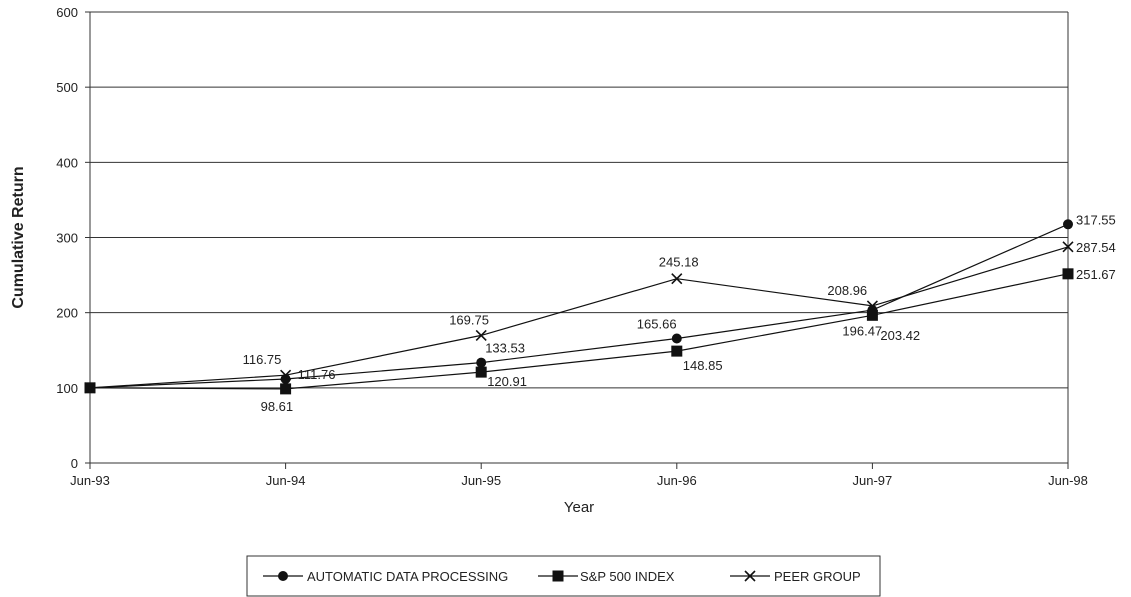 The width and height of the screenshot is (1131, 597). What do you see at coordinates (469, 319) in the screenshot?
I see `data-label: 169.75` at bounding box center [469, 319].